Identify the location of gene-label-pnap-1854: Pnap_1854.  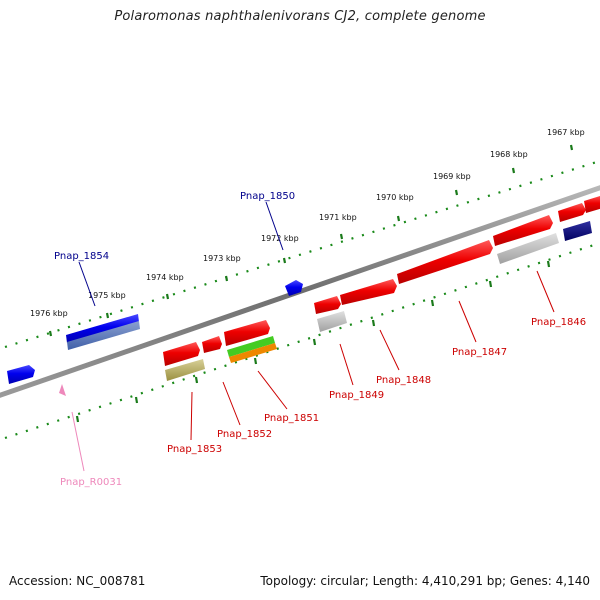
(81, 256).